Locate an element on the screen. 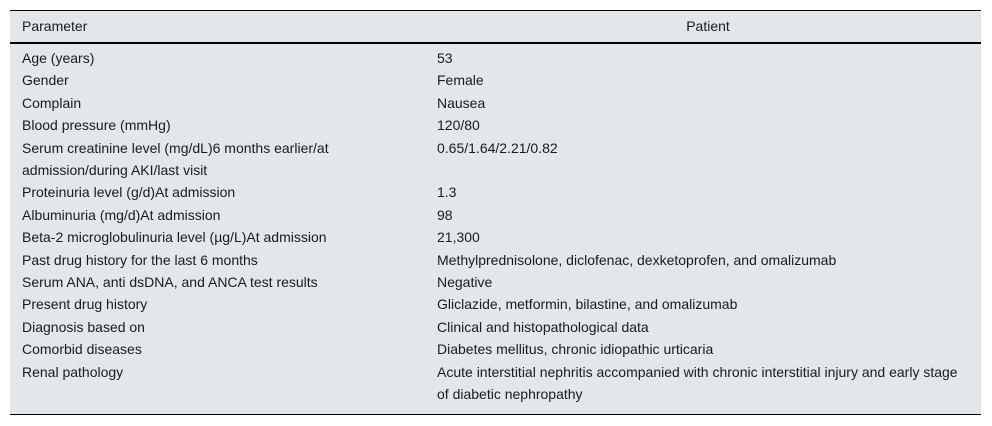 This screenshot has height=426, width=992. patient-value-cell: 21,300 is located at coordinates (458, 237).